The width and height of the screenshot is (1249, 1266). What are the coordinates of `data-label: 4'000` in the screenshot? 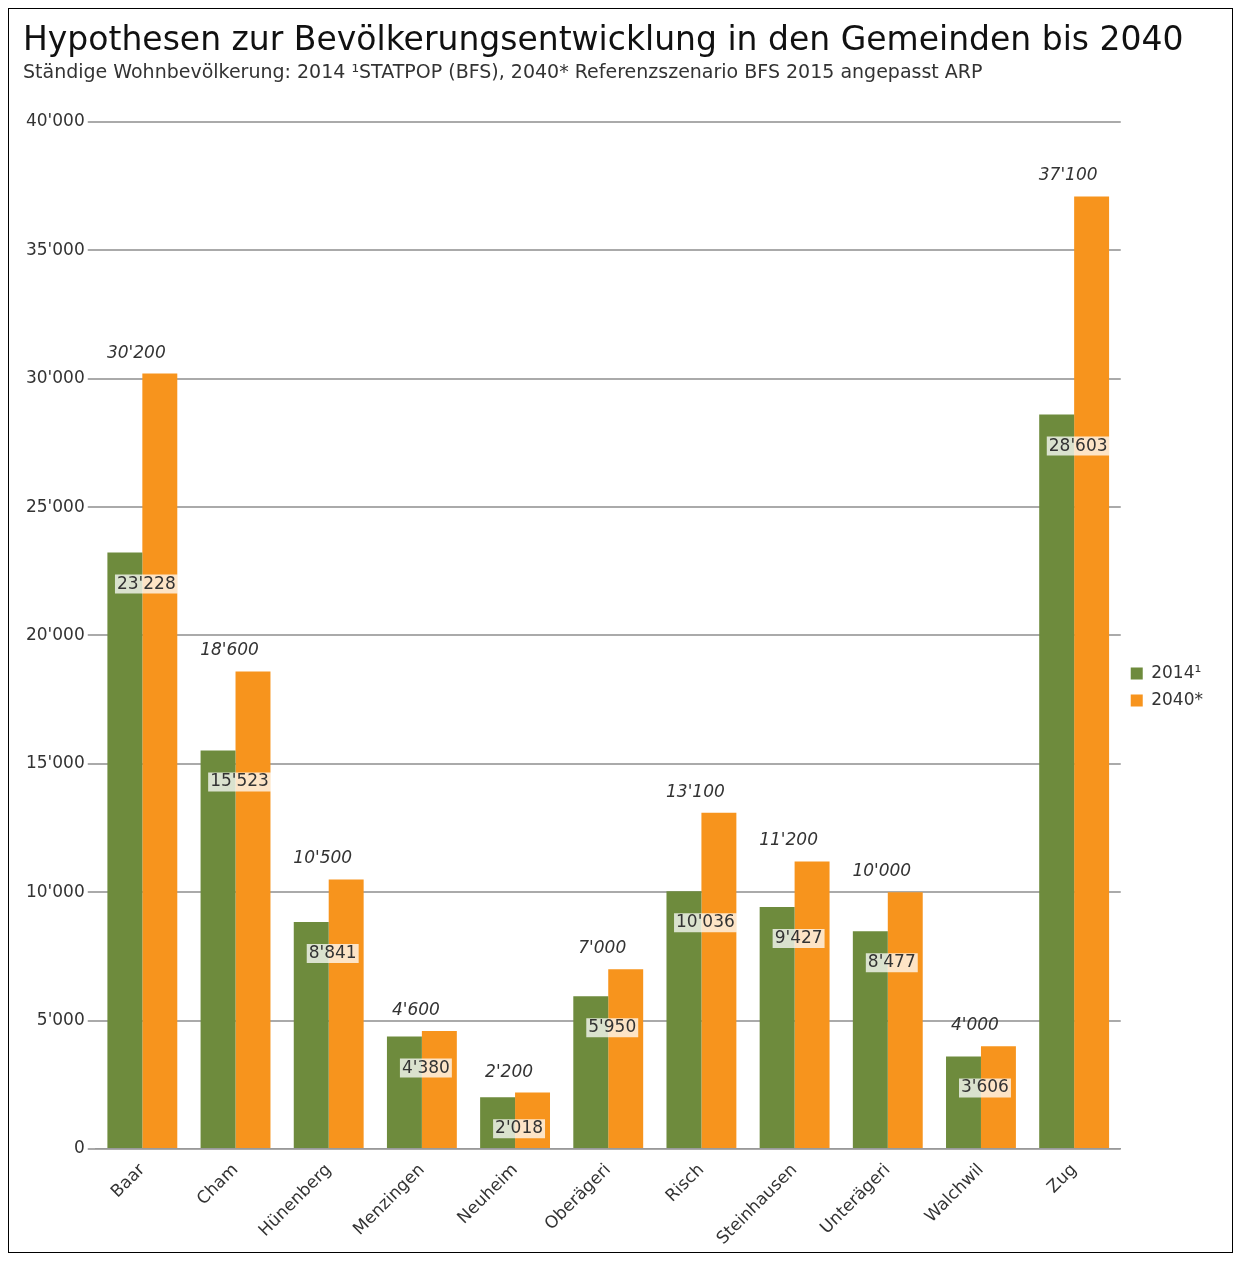 It's located at (975, 1024).